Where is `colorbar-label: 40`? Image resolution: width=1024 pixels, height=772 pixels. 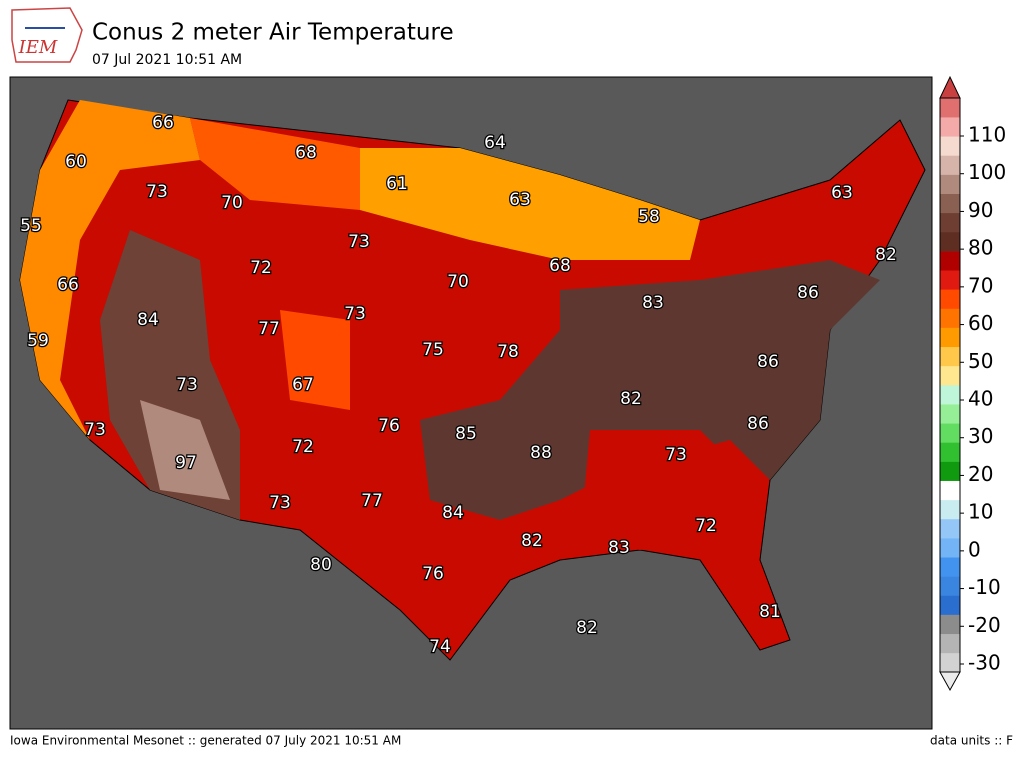 colorbar-label: 40 is located at coordinates (980, 399).